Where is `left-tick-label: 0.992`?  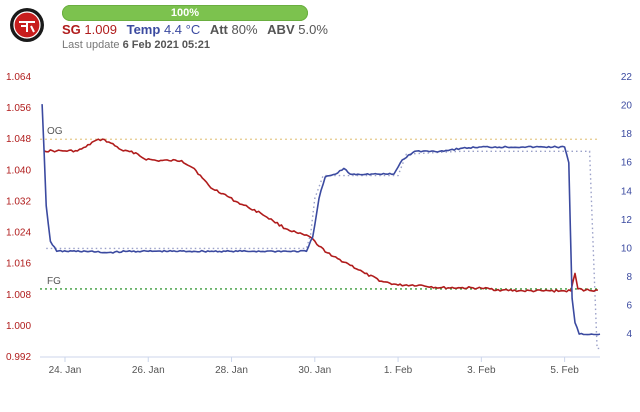 left-tick-label: 0.992 is located at coordinates (18, 357).